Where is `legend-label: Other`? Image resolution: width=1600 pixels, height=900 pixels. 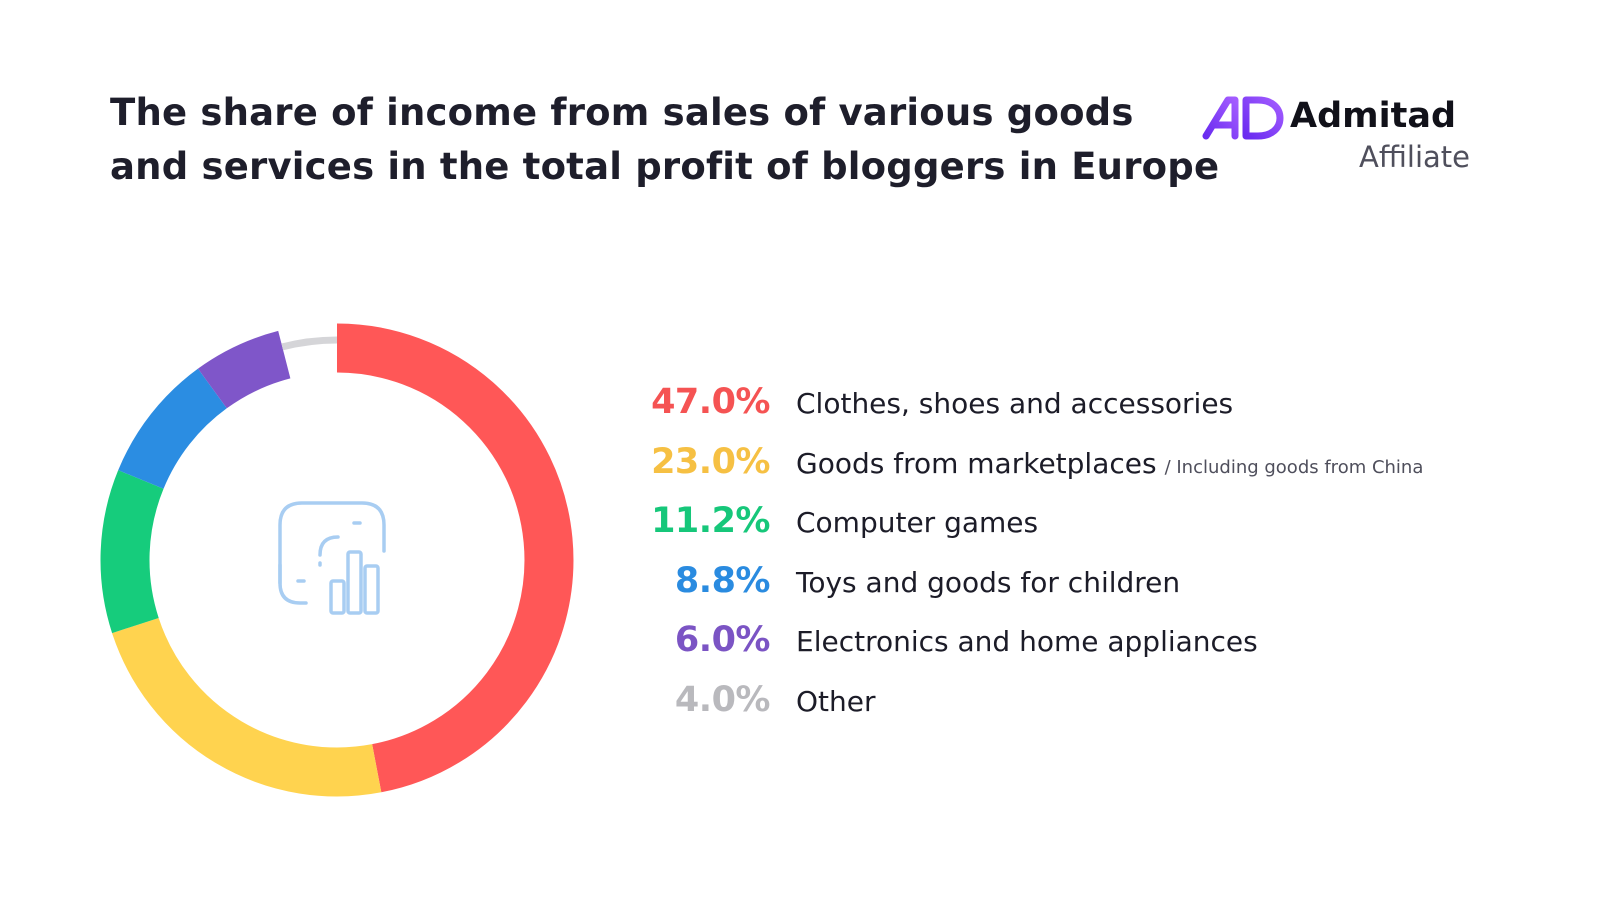 legend-label: Other is located at coordinates (836, 701).